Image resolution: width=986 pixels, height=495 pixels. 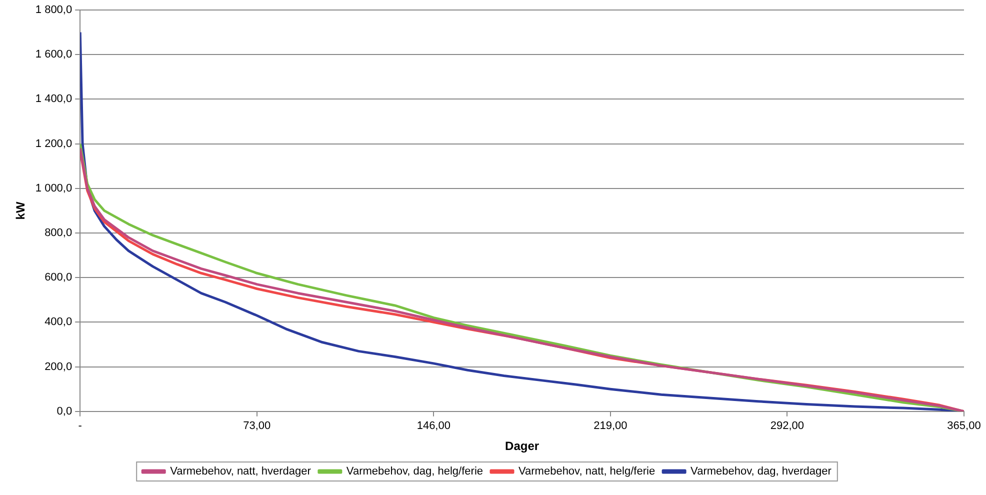 I want to click on y-tick-label: 600,0, so click(x=58, y=278).